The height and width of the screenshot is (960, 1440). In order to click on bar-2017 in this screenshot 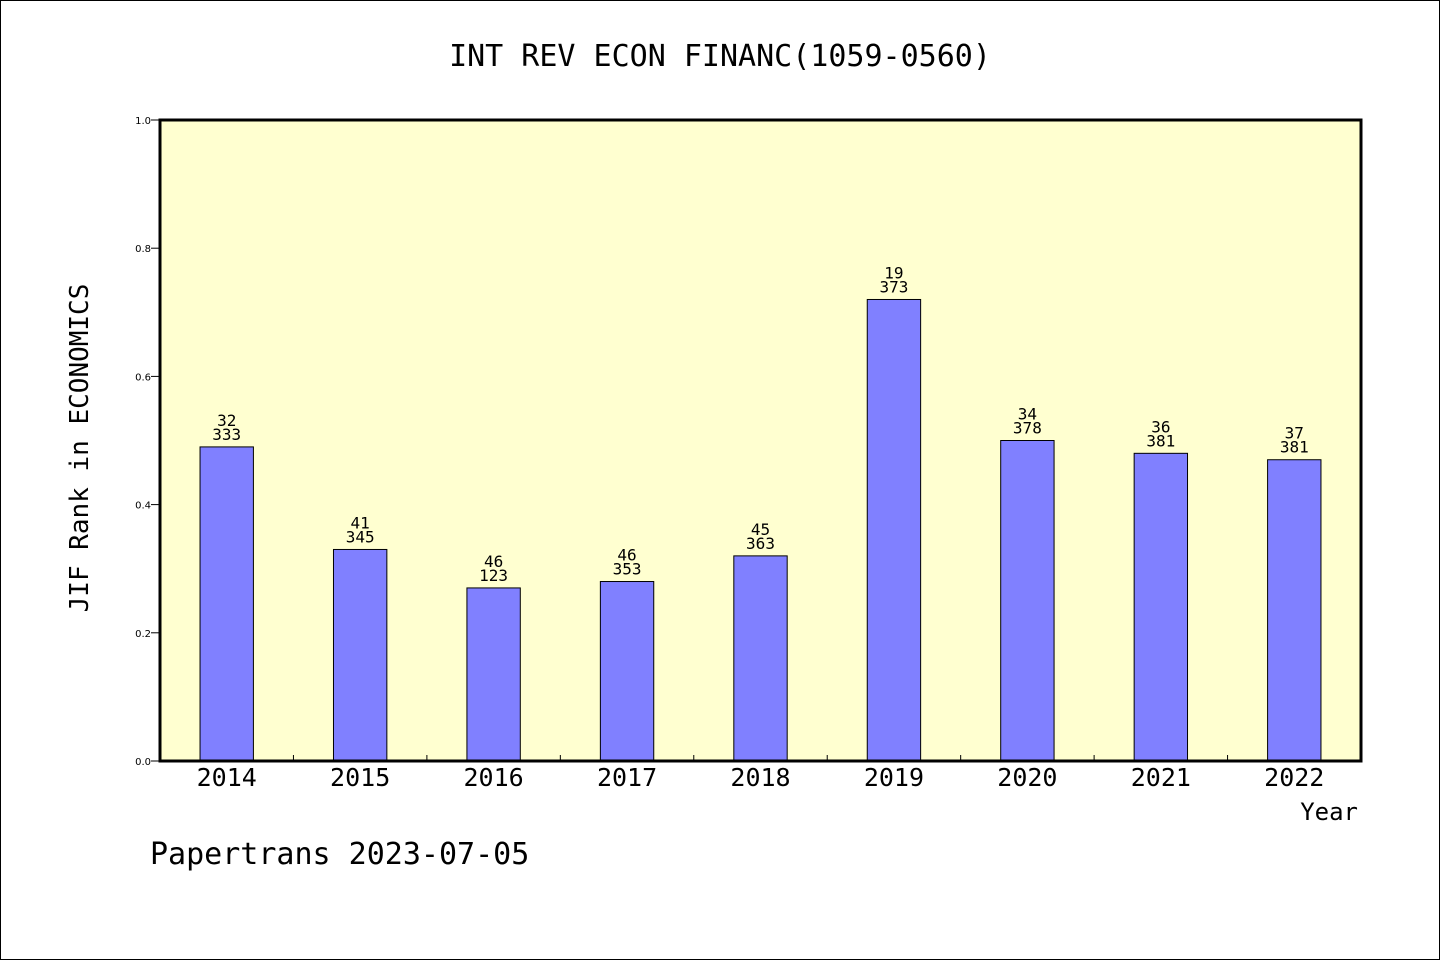, I will do `click(627, 671)`.